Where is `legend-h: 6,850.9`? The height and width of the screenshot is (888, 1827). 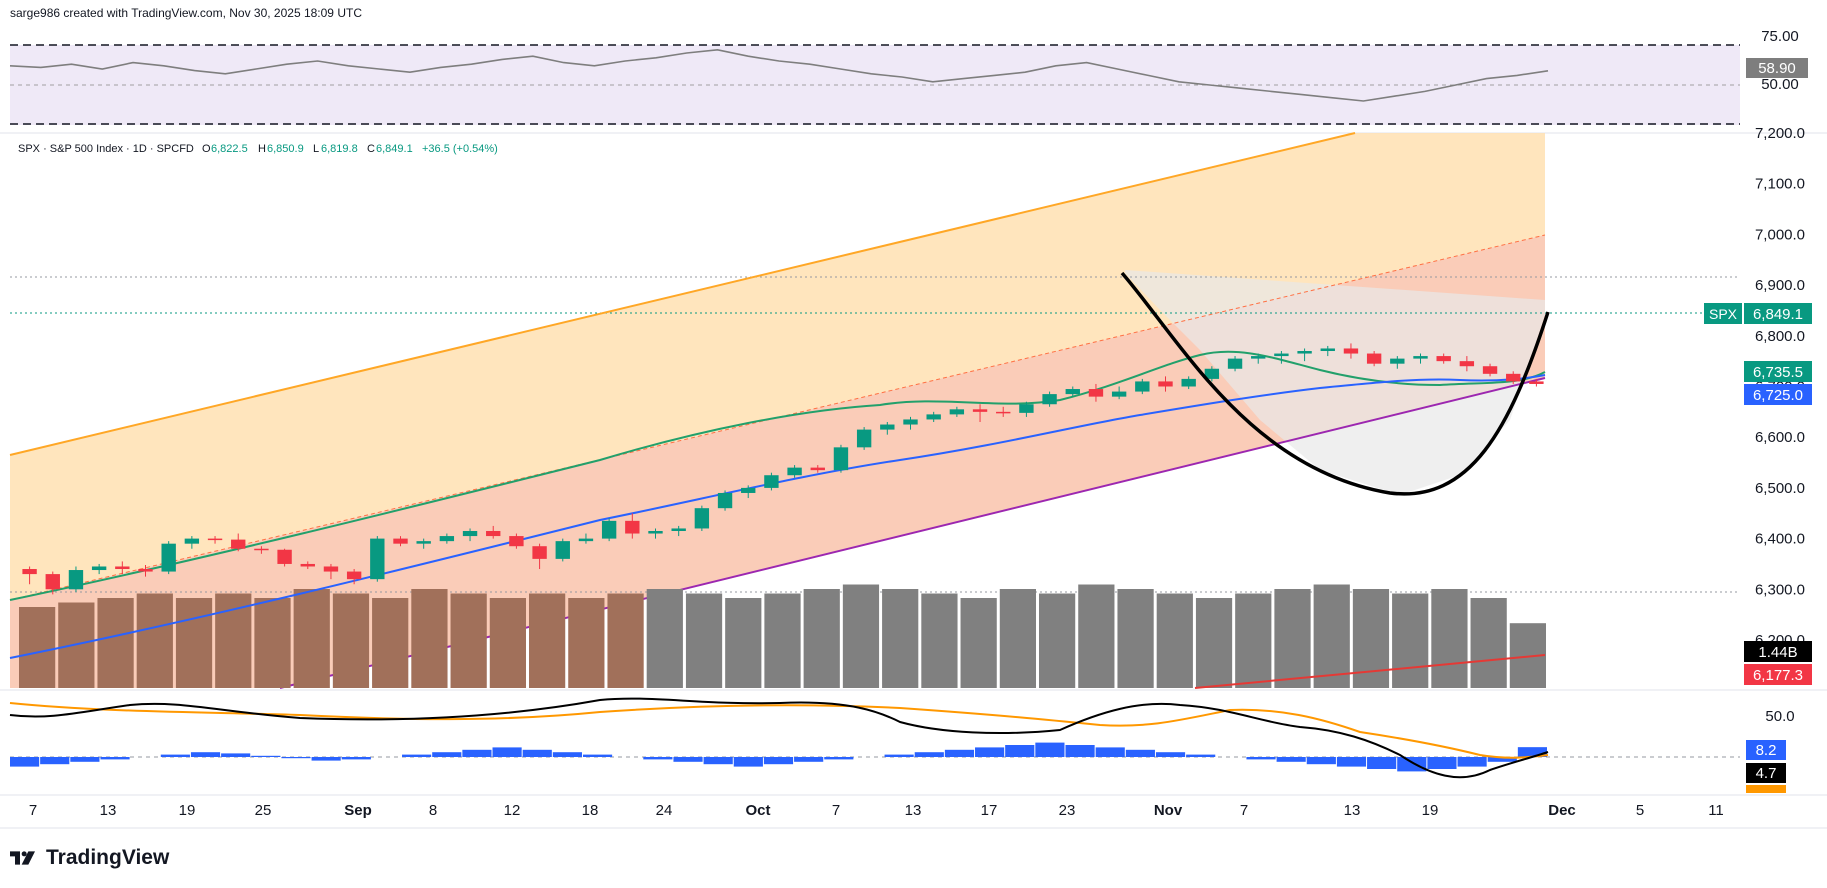
legend-h: 6,850.9 is located at coordinates (285, 149).